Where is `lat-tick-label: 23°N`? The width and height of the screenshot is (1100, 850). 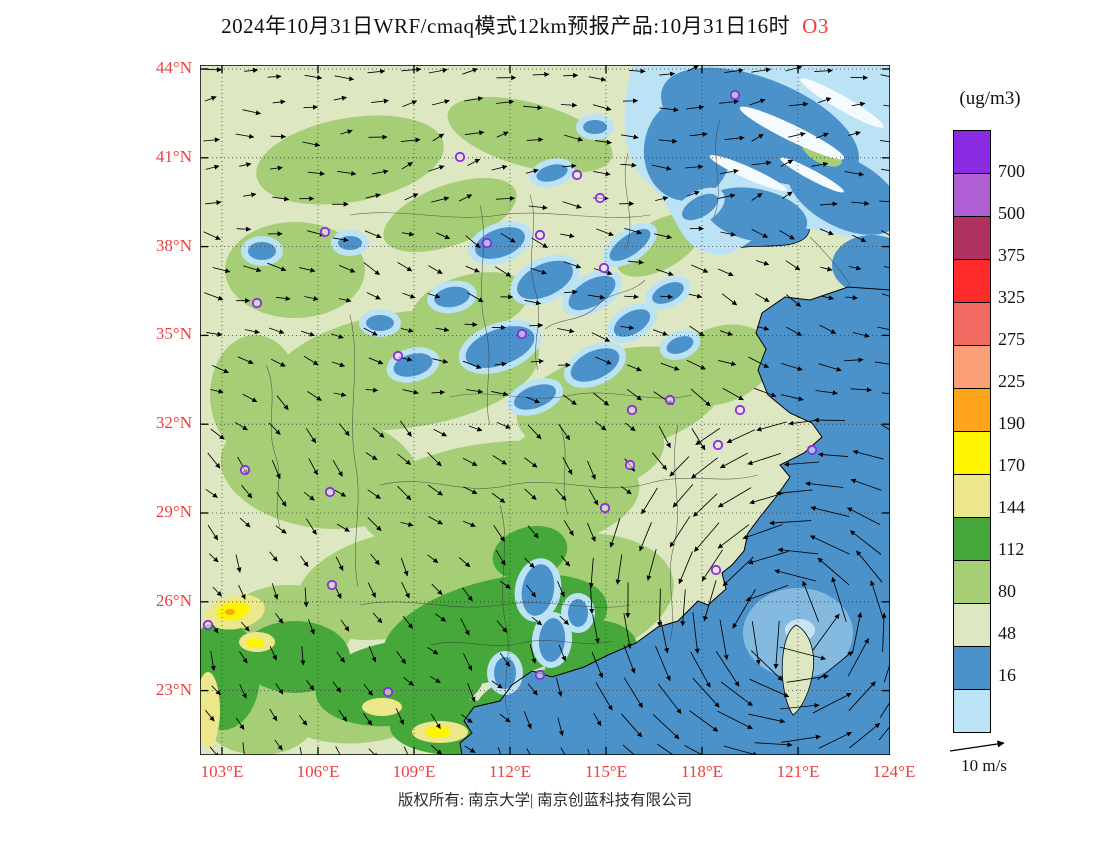 lat-tick-label: 23°N is located at coordinates (173, 689).